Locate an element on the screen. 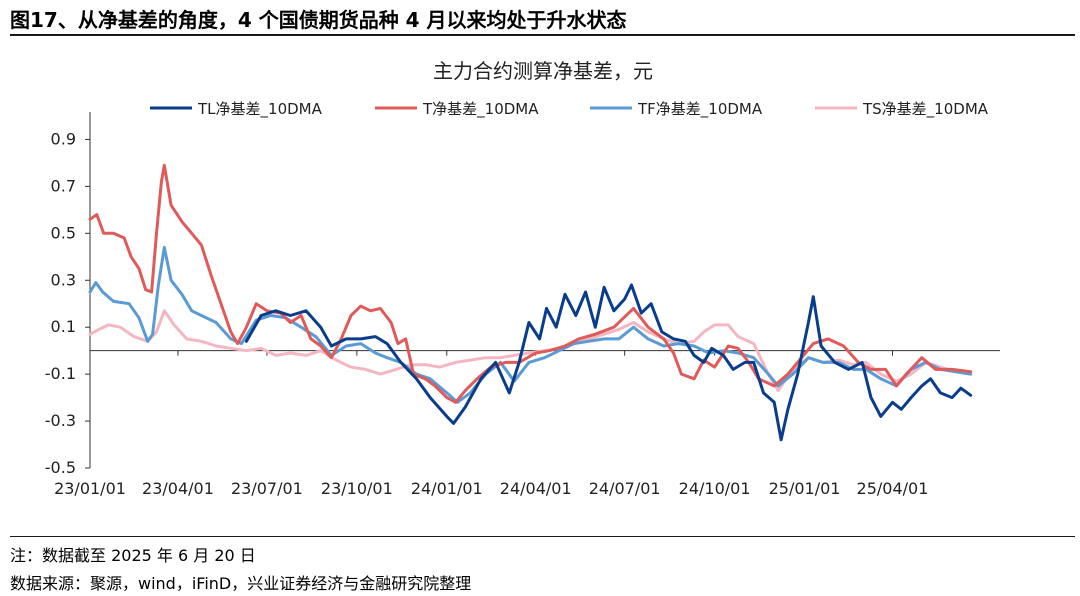 The height and width of the screenshot is (596, 1080). footnote: 注：数据截至 2025 年 6 月 20 日 is located at coordinates (133, 555).